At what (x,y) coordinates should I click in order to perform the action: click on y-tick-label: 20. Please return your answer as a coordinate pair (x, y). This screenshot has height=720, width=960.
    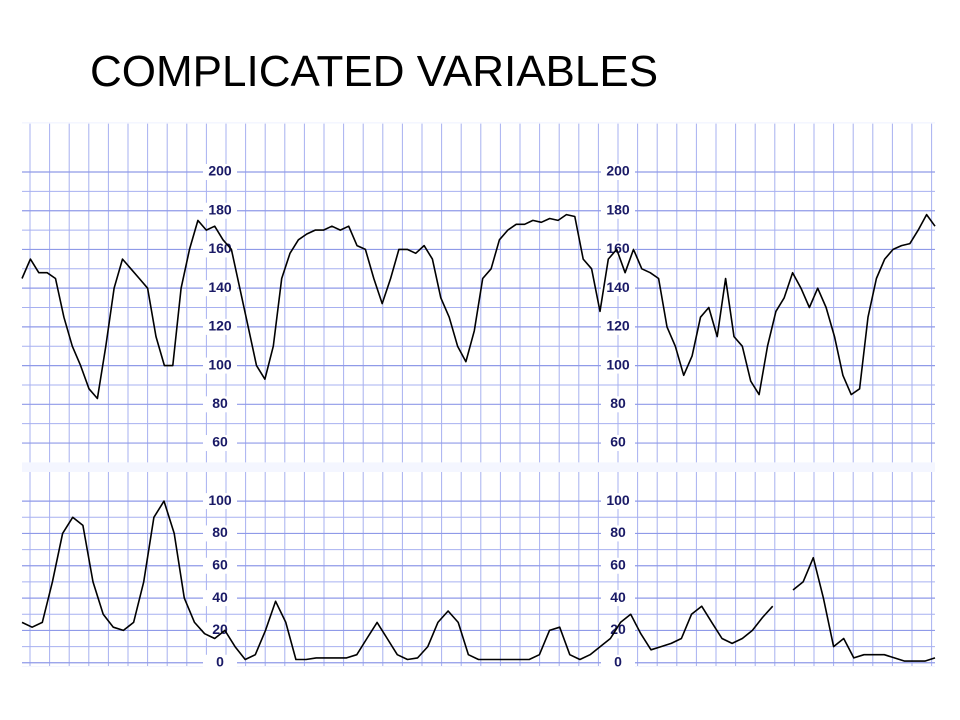
    Looking at the image, I should click on (220, 629).